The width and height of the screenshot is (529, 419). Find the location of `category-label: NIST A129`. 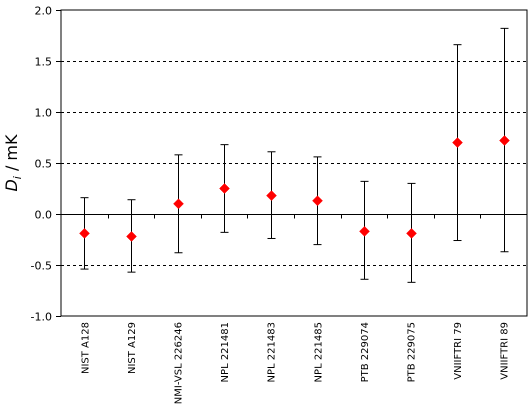

category-label: NIST A129 is located at coordinates (132, 348).